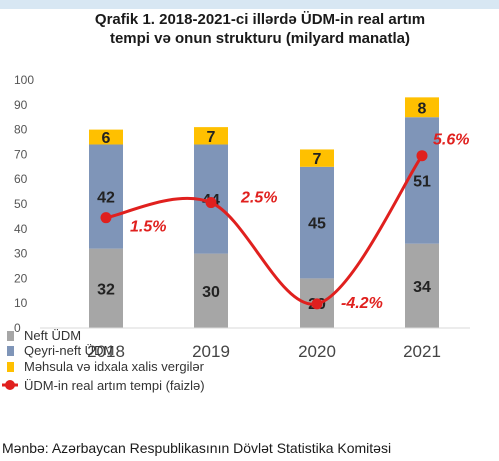 This screenshot has height=461, width=499. I want to click on y-tick-label-70: 70, so click(21, 154).